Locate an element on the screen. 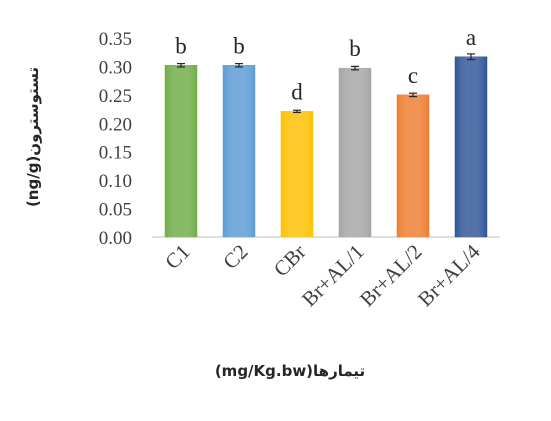 This screenshot has width=551, height=421. x-tick-label: C1 is located at coordinates (177, 257).